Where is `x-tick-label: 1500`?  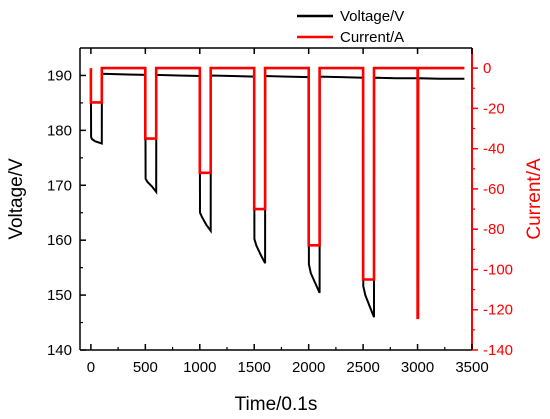 x-tick-label: 1500 is located at coordinates (254, 367).